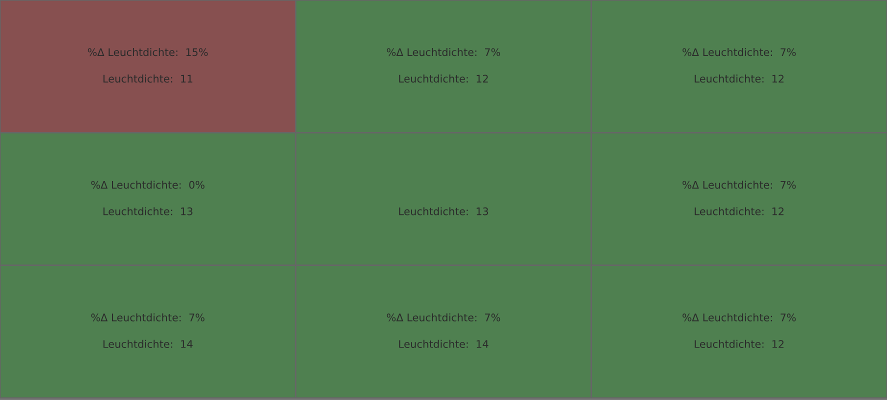 The image size is (887, 400). What do you see at coordinates (147, 78) in the screenshot?
I see `data-label: Leuchtdichte: 11` at bounding box center [147, 78].